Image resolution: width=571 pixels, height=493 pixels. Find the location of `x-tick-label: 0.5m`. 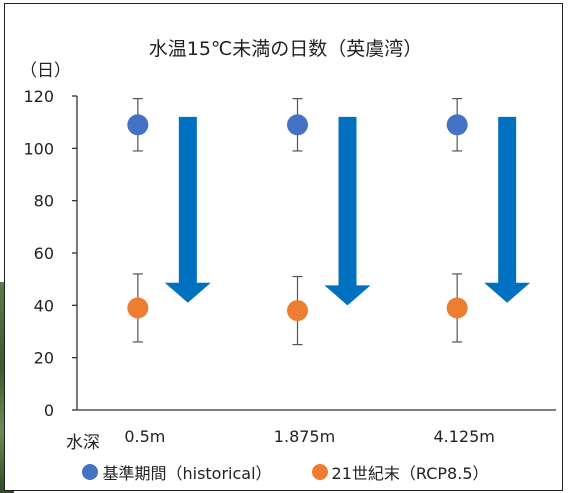

x-tick-label: 0.5m is located at coordinates (144, 436).